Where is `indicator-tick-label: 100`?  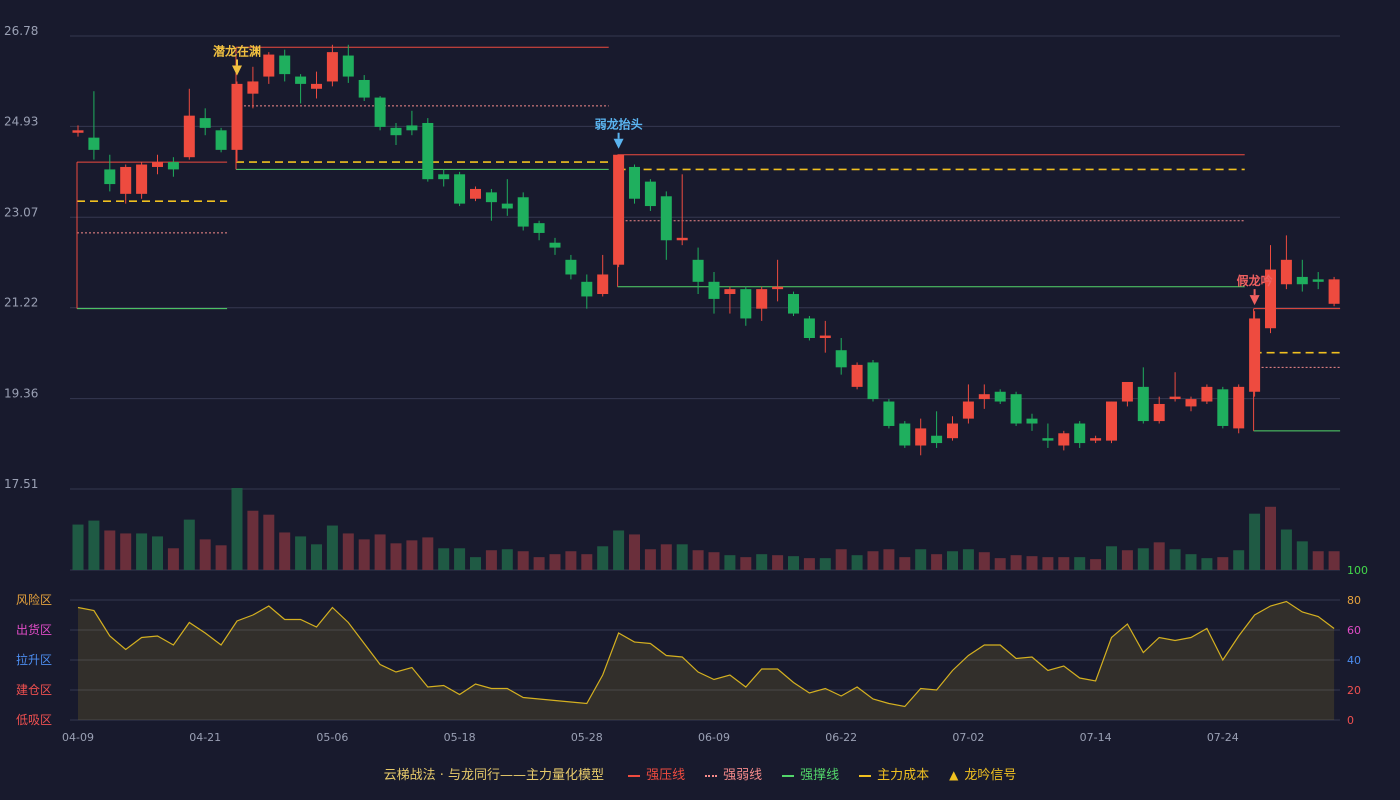 indicator-tick-label: 100 is located at coordinates (1357, 570).